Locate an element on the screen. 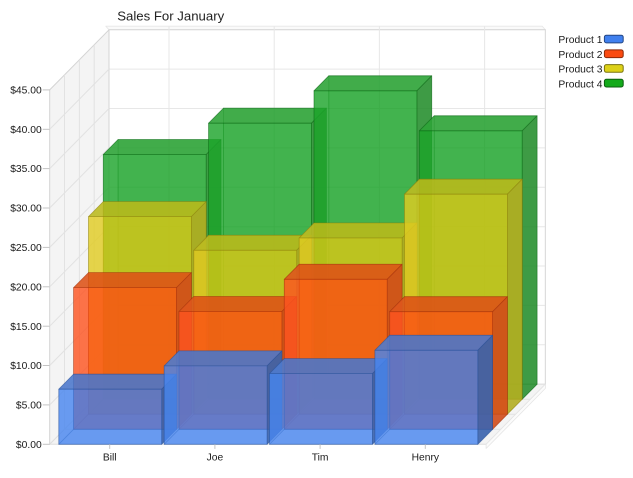 Image resolution: width=633 pixels, height=478 pixels. svg-text: $30.00 is located at coordinates (26, 209).